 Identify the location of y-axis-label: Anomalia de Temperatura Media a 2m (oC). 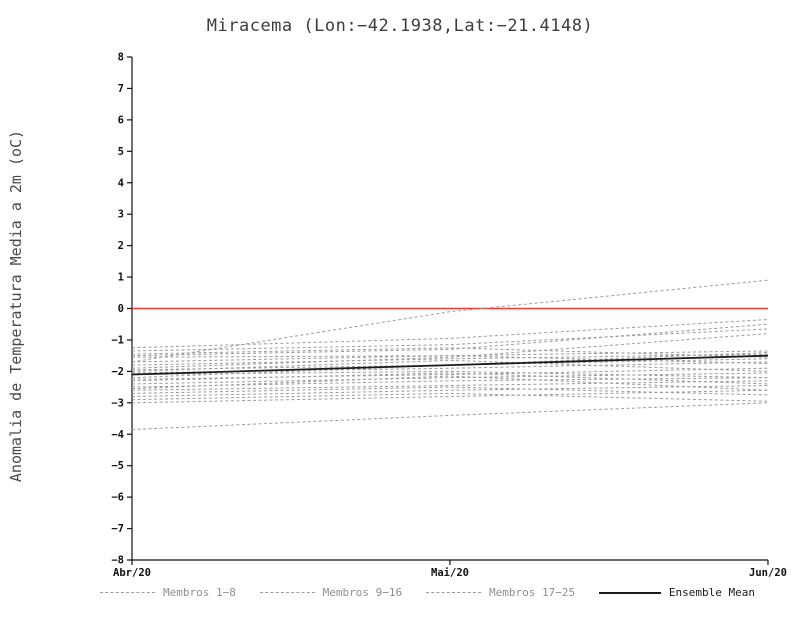
(16, 306).